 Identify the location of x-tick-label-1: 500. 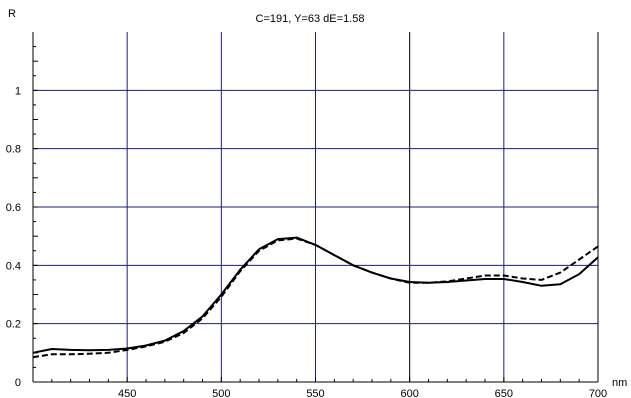
(221, 393).